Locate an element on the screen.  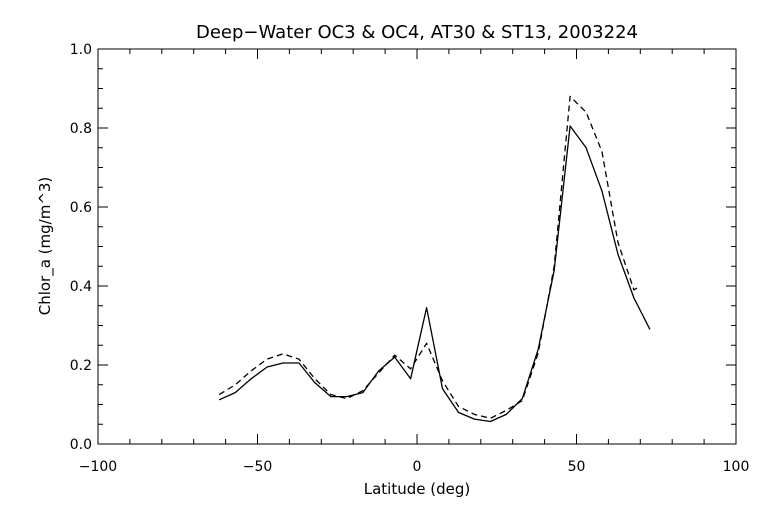
x-axis-label: Latitude (deg) is located at coordinates (417, 489).